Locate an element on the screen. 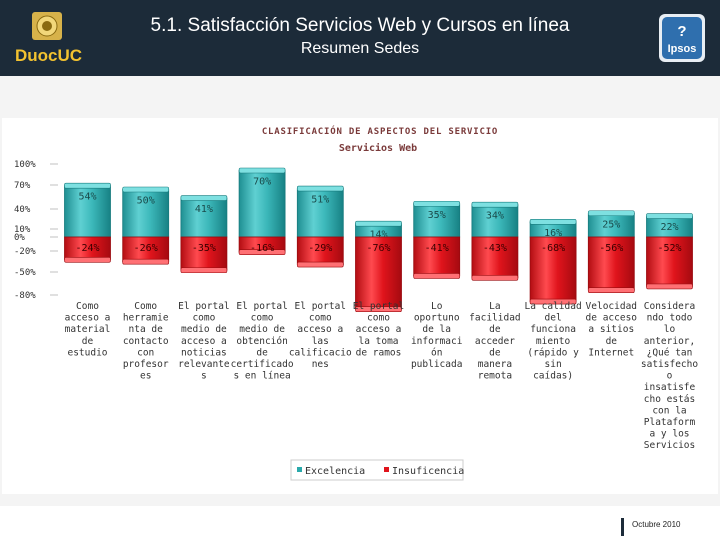 This screenshot has width=720, height=540. y-tick-label: 70% is located at coordinates (22, 186).